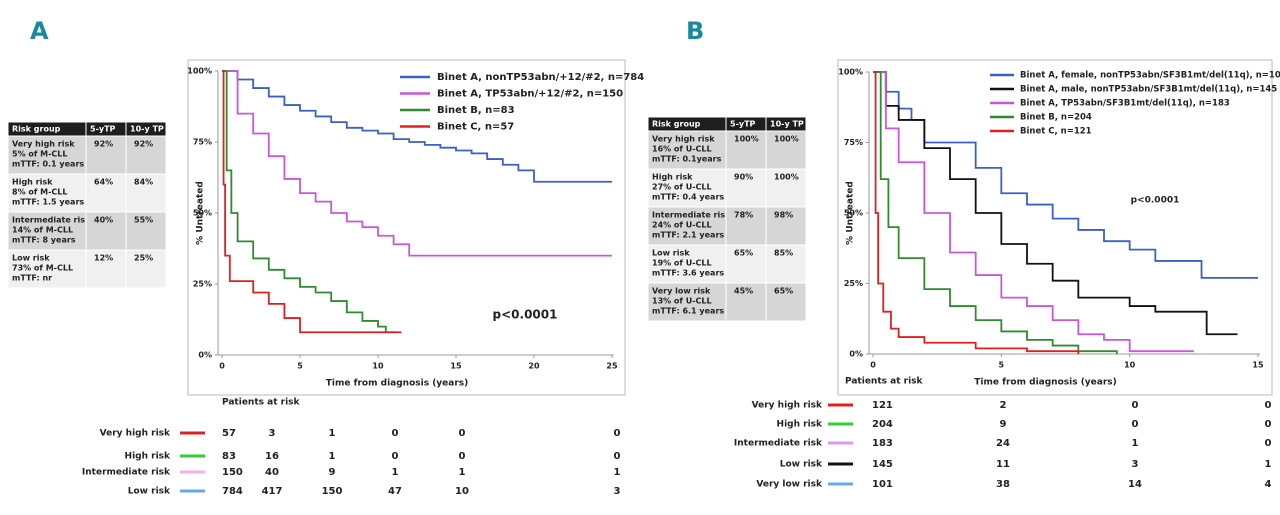  I want to click on table-cell-text: mTTF: 3.6 years, so click(688, 273).